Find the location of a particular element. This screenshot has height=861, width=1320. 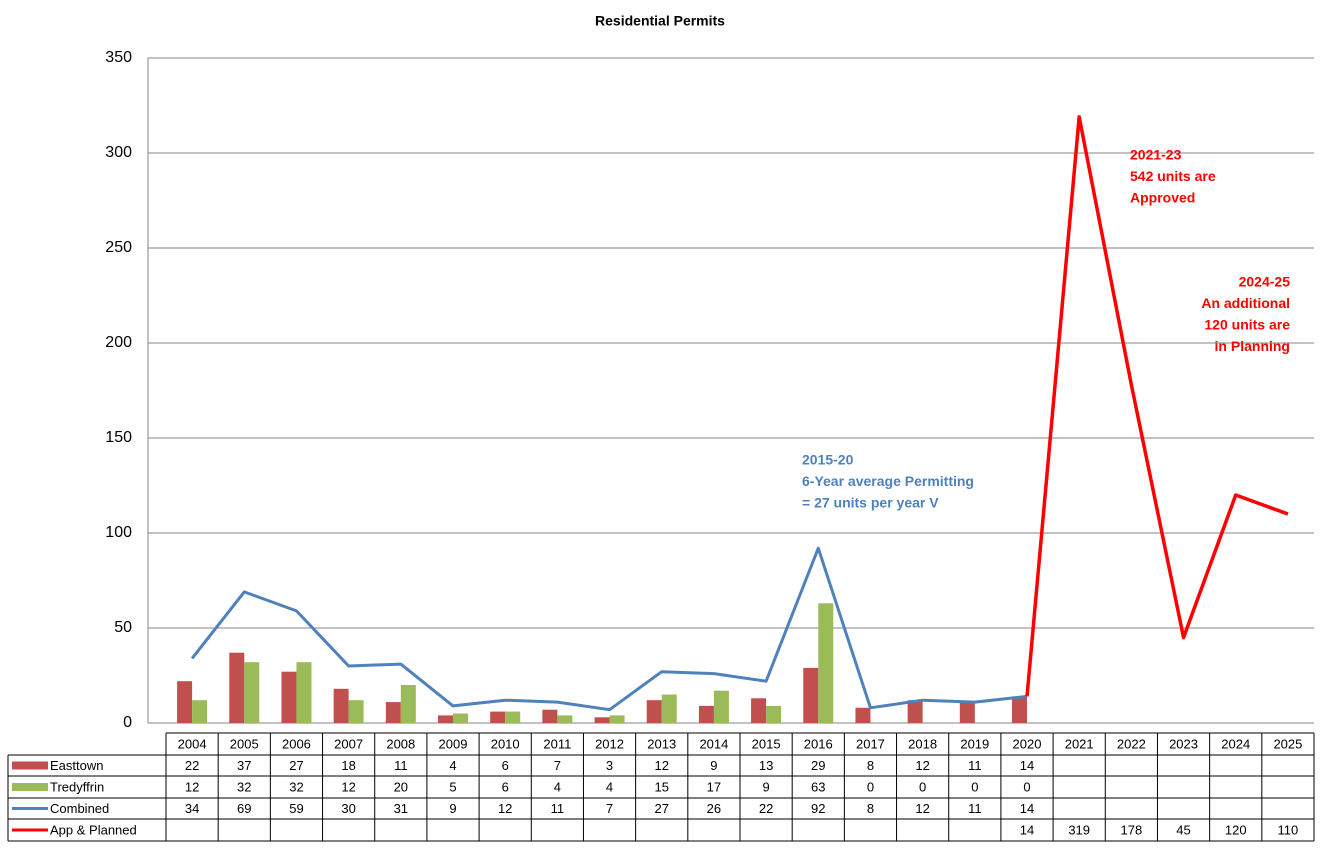

x-tick-label: 2013 is located at coordinates (661, 743).